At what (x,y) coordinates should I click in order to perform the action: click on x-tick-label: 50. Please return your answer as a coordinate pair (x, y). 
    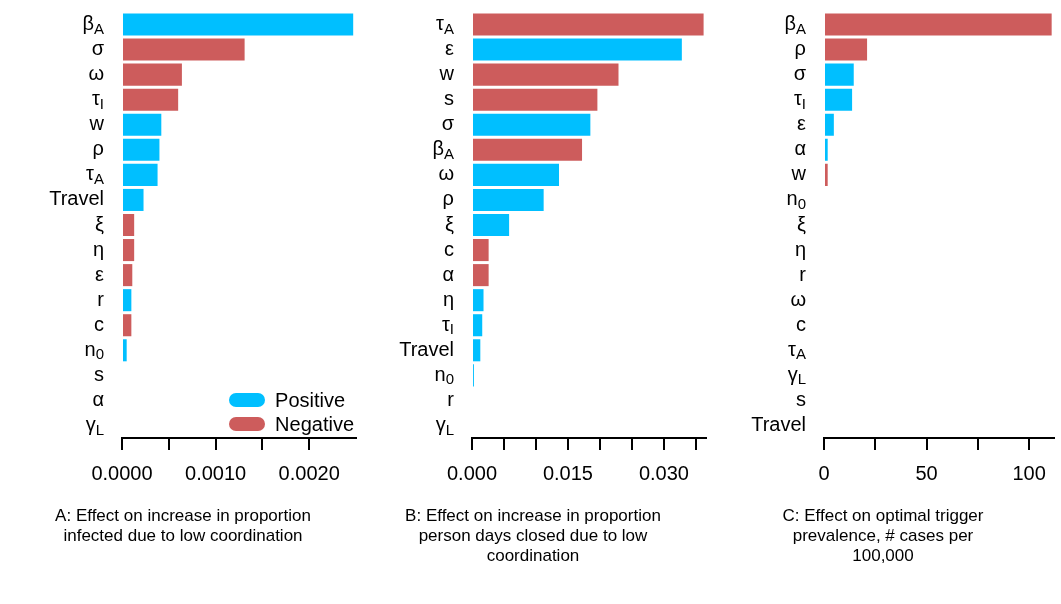
    Looking at the image, I should click on (926, 472).